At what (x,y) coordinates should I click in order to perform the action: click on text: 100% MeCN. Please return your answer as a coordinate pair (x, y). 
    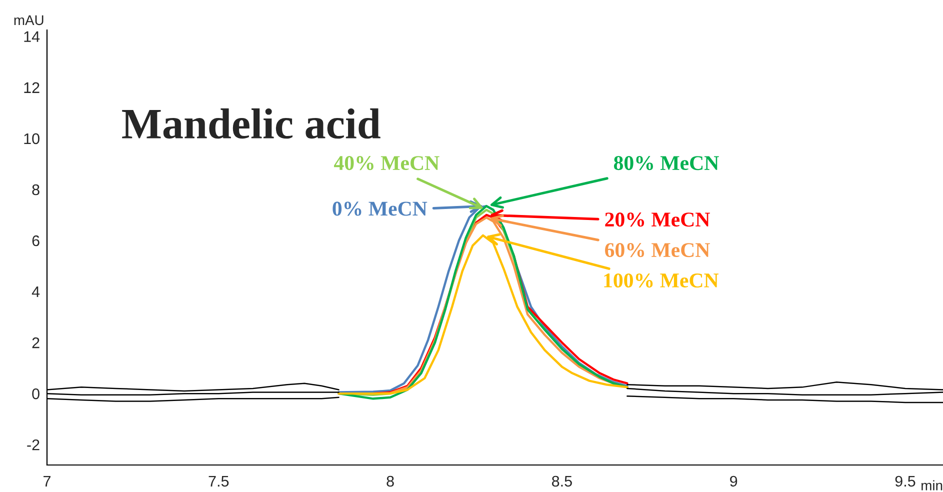
    Looking at the image, I should click on (661, 280).